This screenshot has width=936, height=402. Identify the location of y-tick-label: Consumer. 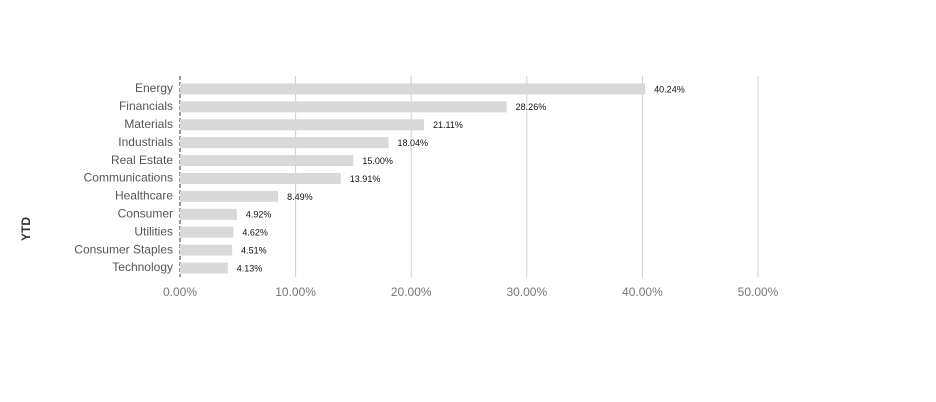
(145, 213).